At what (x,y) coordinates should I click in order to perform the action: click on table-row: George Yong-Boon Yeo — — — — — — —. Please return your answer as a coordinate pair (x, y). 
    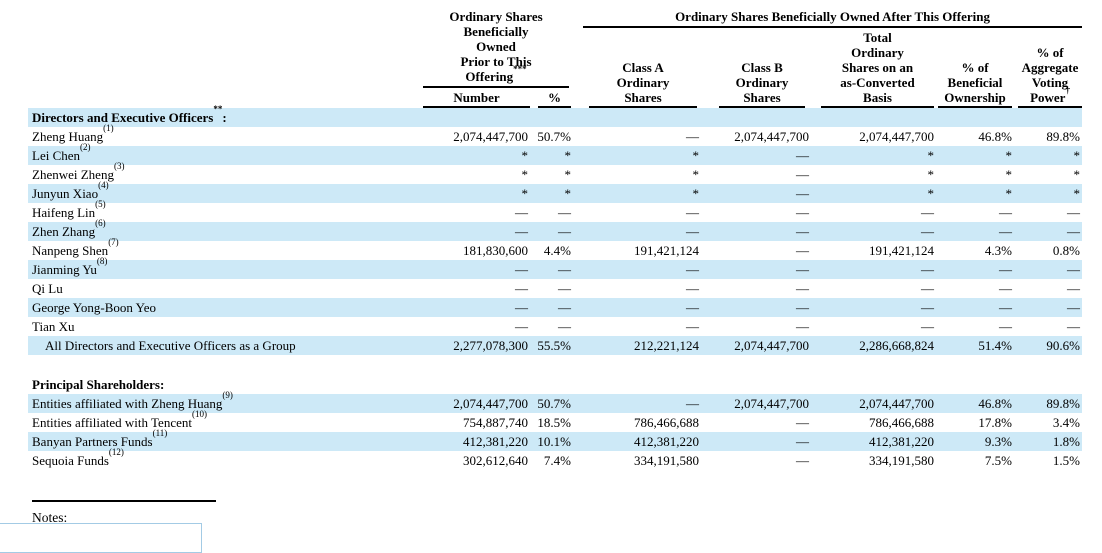
    Looking at the image, I should click on (555, 307).